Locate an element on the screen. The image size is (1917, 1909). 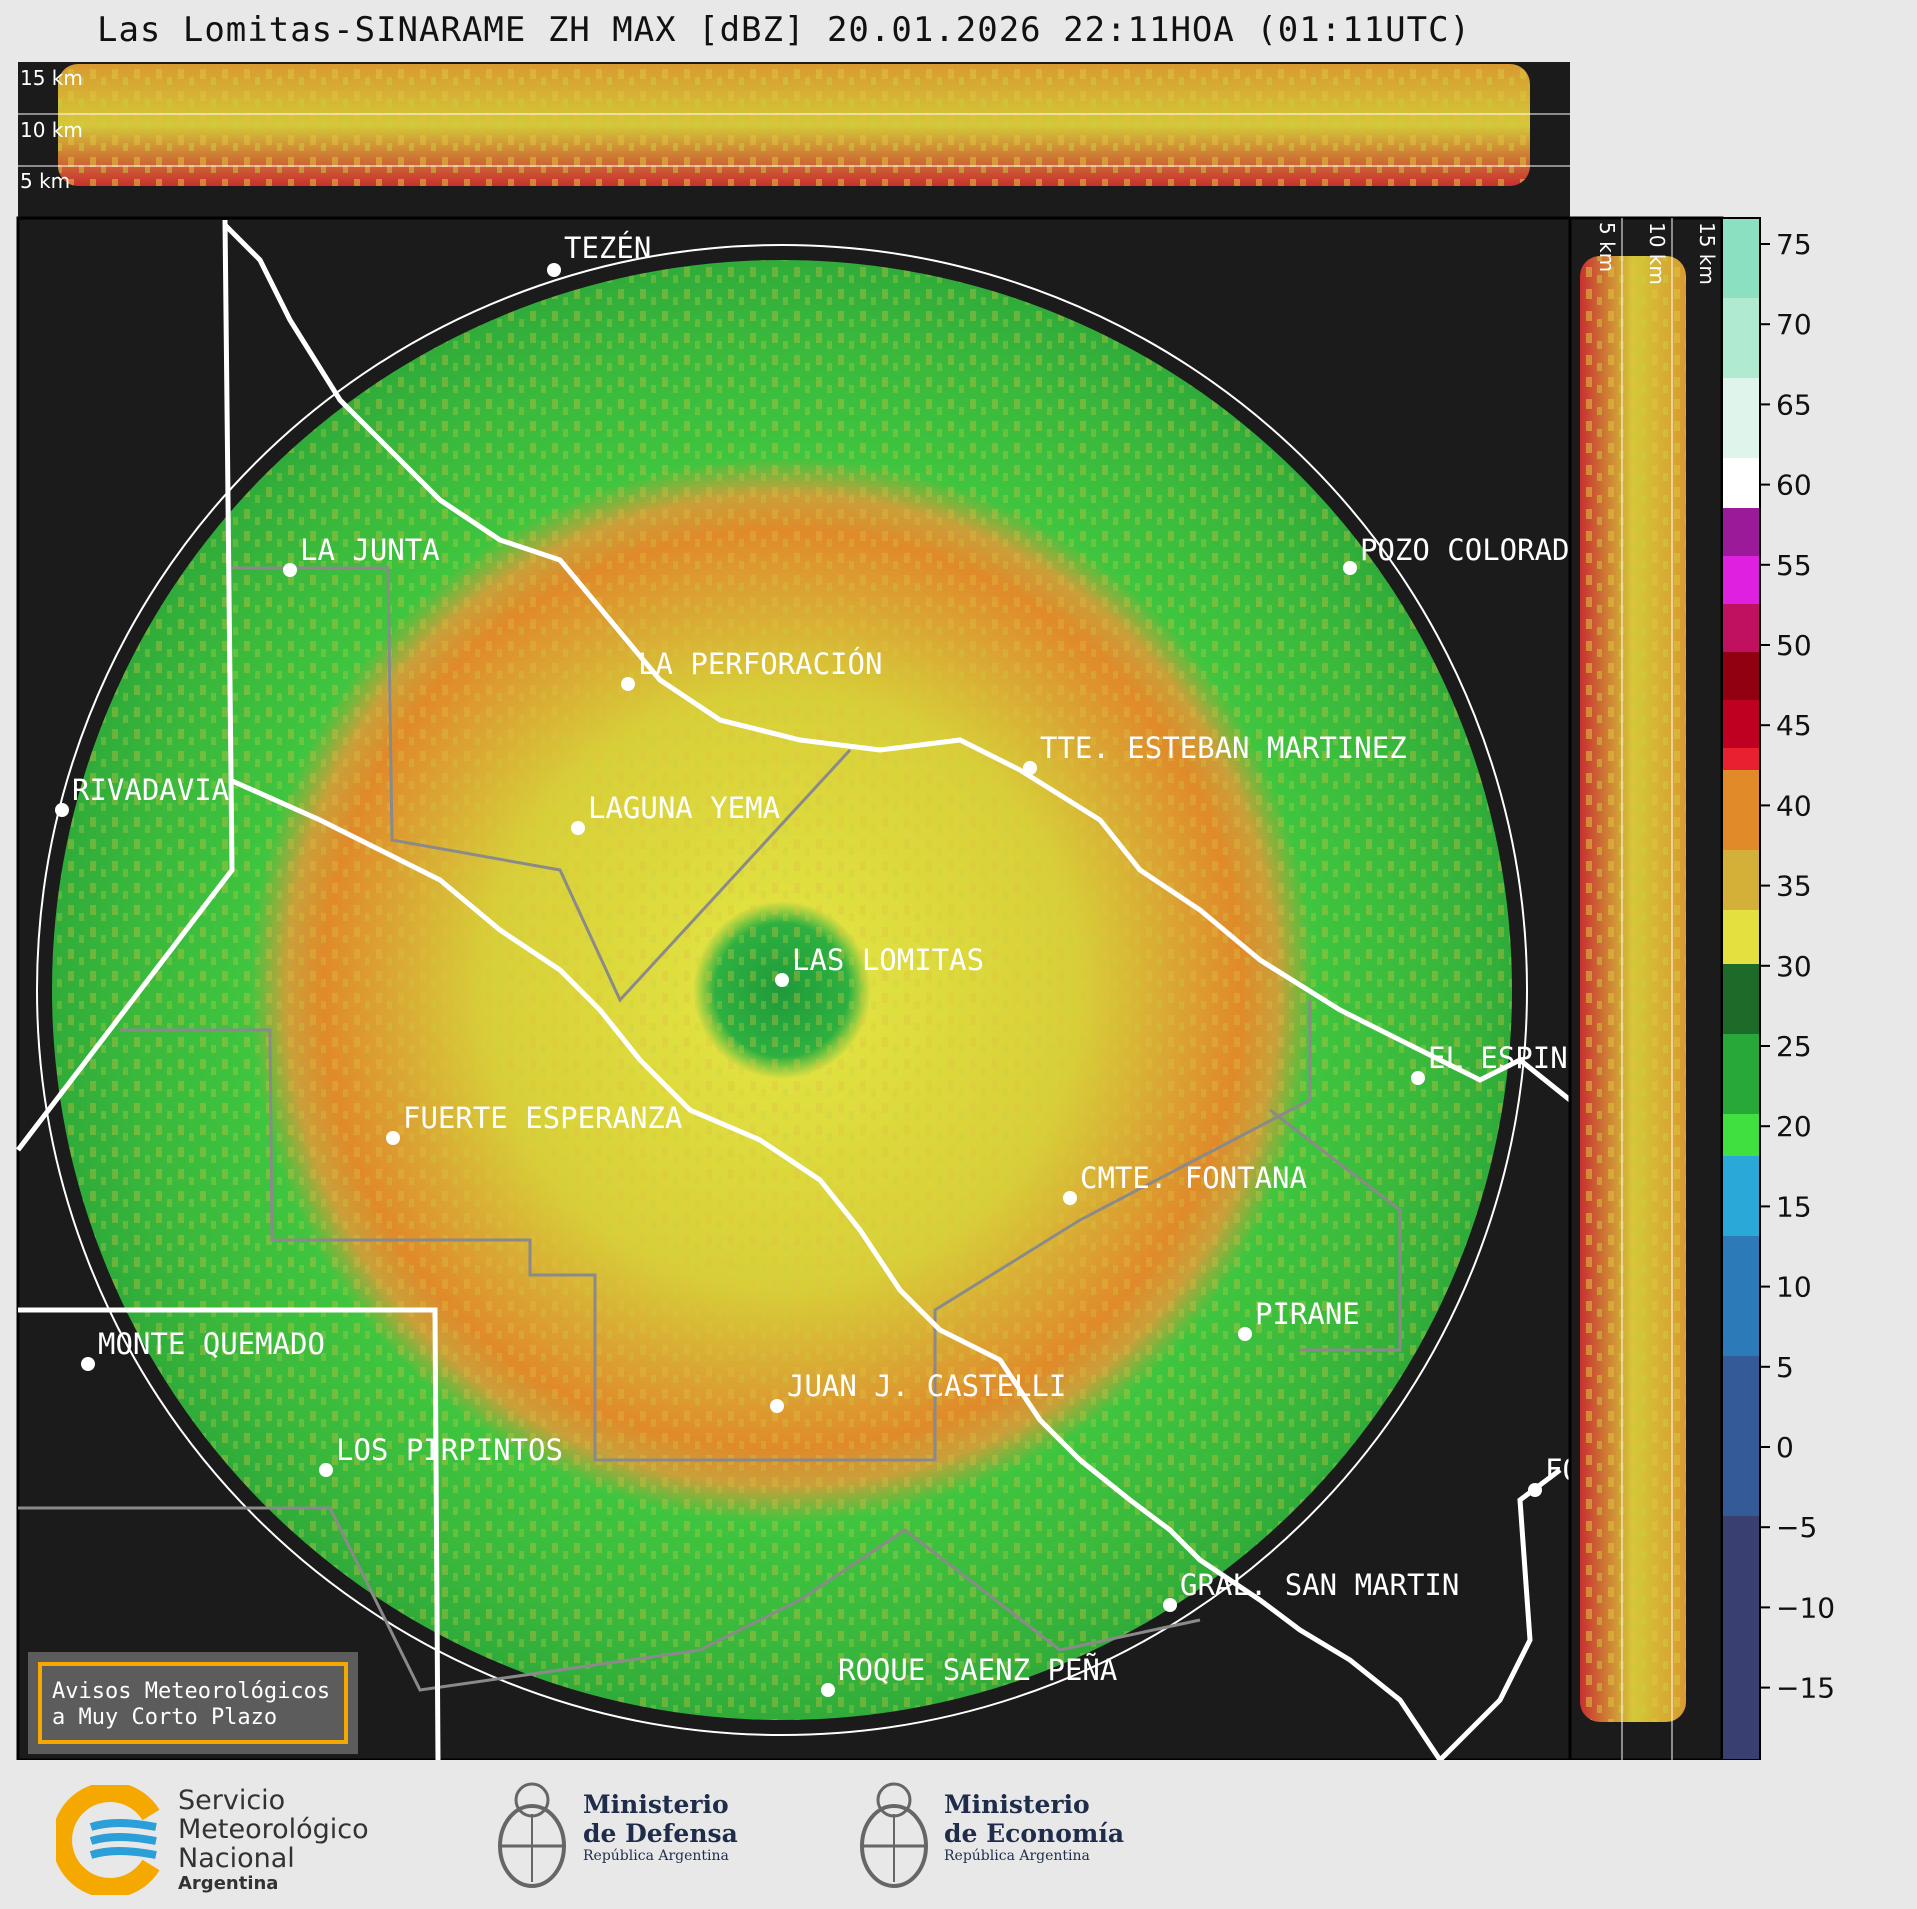
place-los-pirpintos: LOS PIRPINTOS is located at coordinates (449, 1450).